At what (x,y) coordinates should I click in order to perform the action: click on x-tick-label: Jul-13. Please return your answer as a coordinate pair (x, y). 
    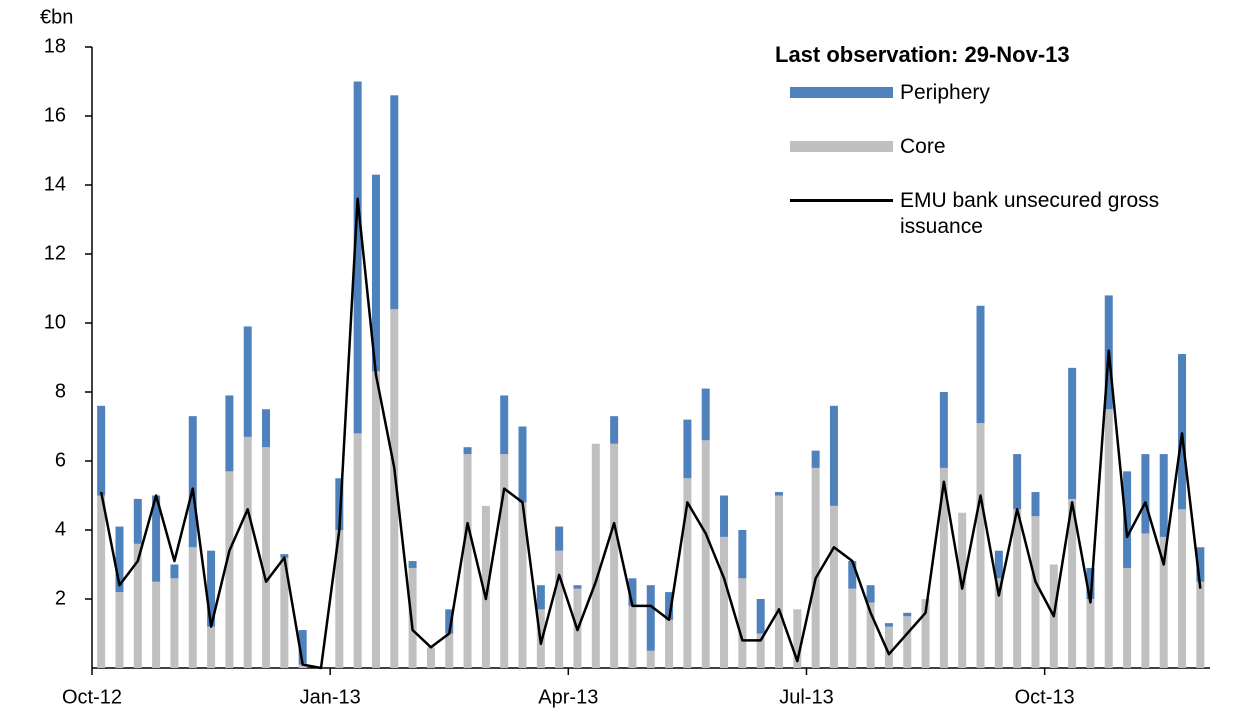
    Looking at the image, I should click on (806, 697).